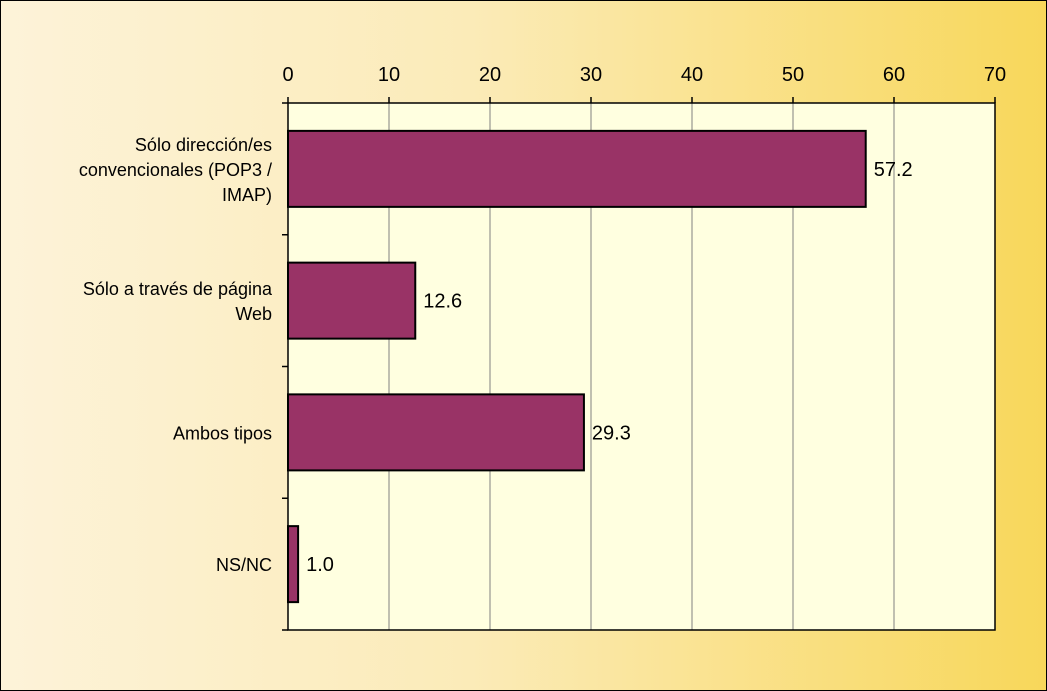  Describe the element at coordinates (490, 75) in the screenshot. I see `x-tick-label: 20` at that location.